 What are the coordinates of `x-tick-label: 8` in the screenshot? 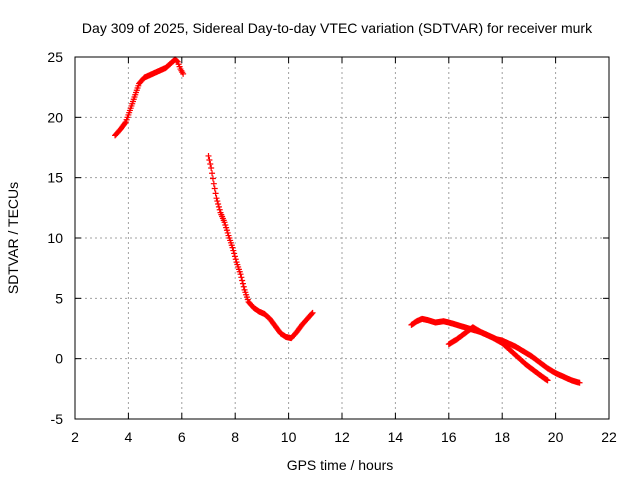 It's located at (235, 437).